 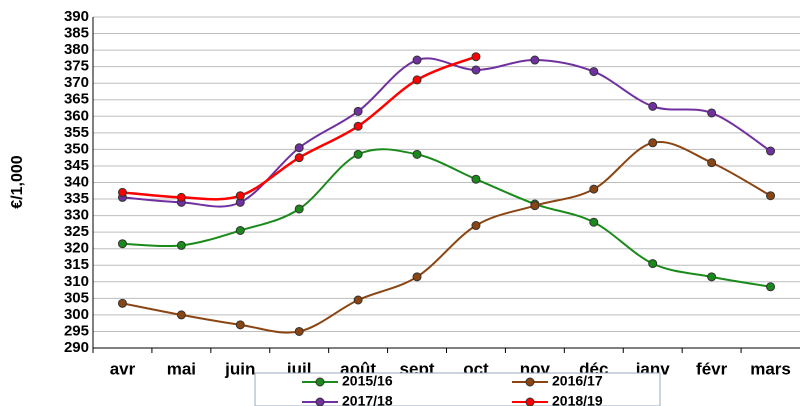 I want to click on y-tick-label: 295, so click(x=76, y=330).